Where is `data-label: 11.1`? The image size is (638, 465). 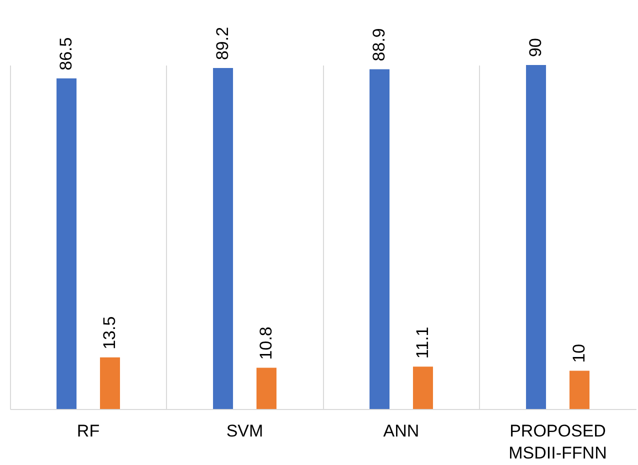 data-label: 11.1 is located at coordinates (422, 342).